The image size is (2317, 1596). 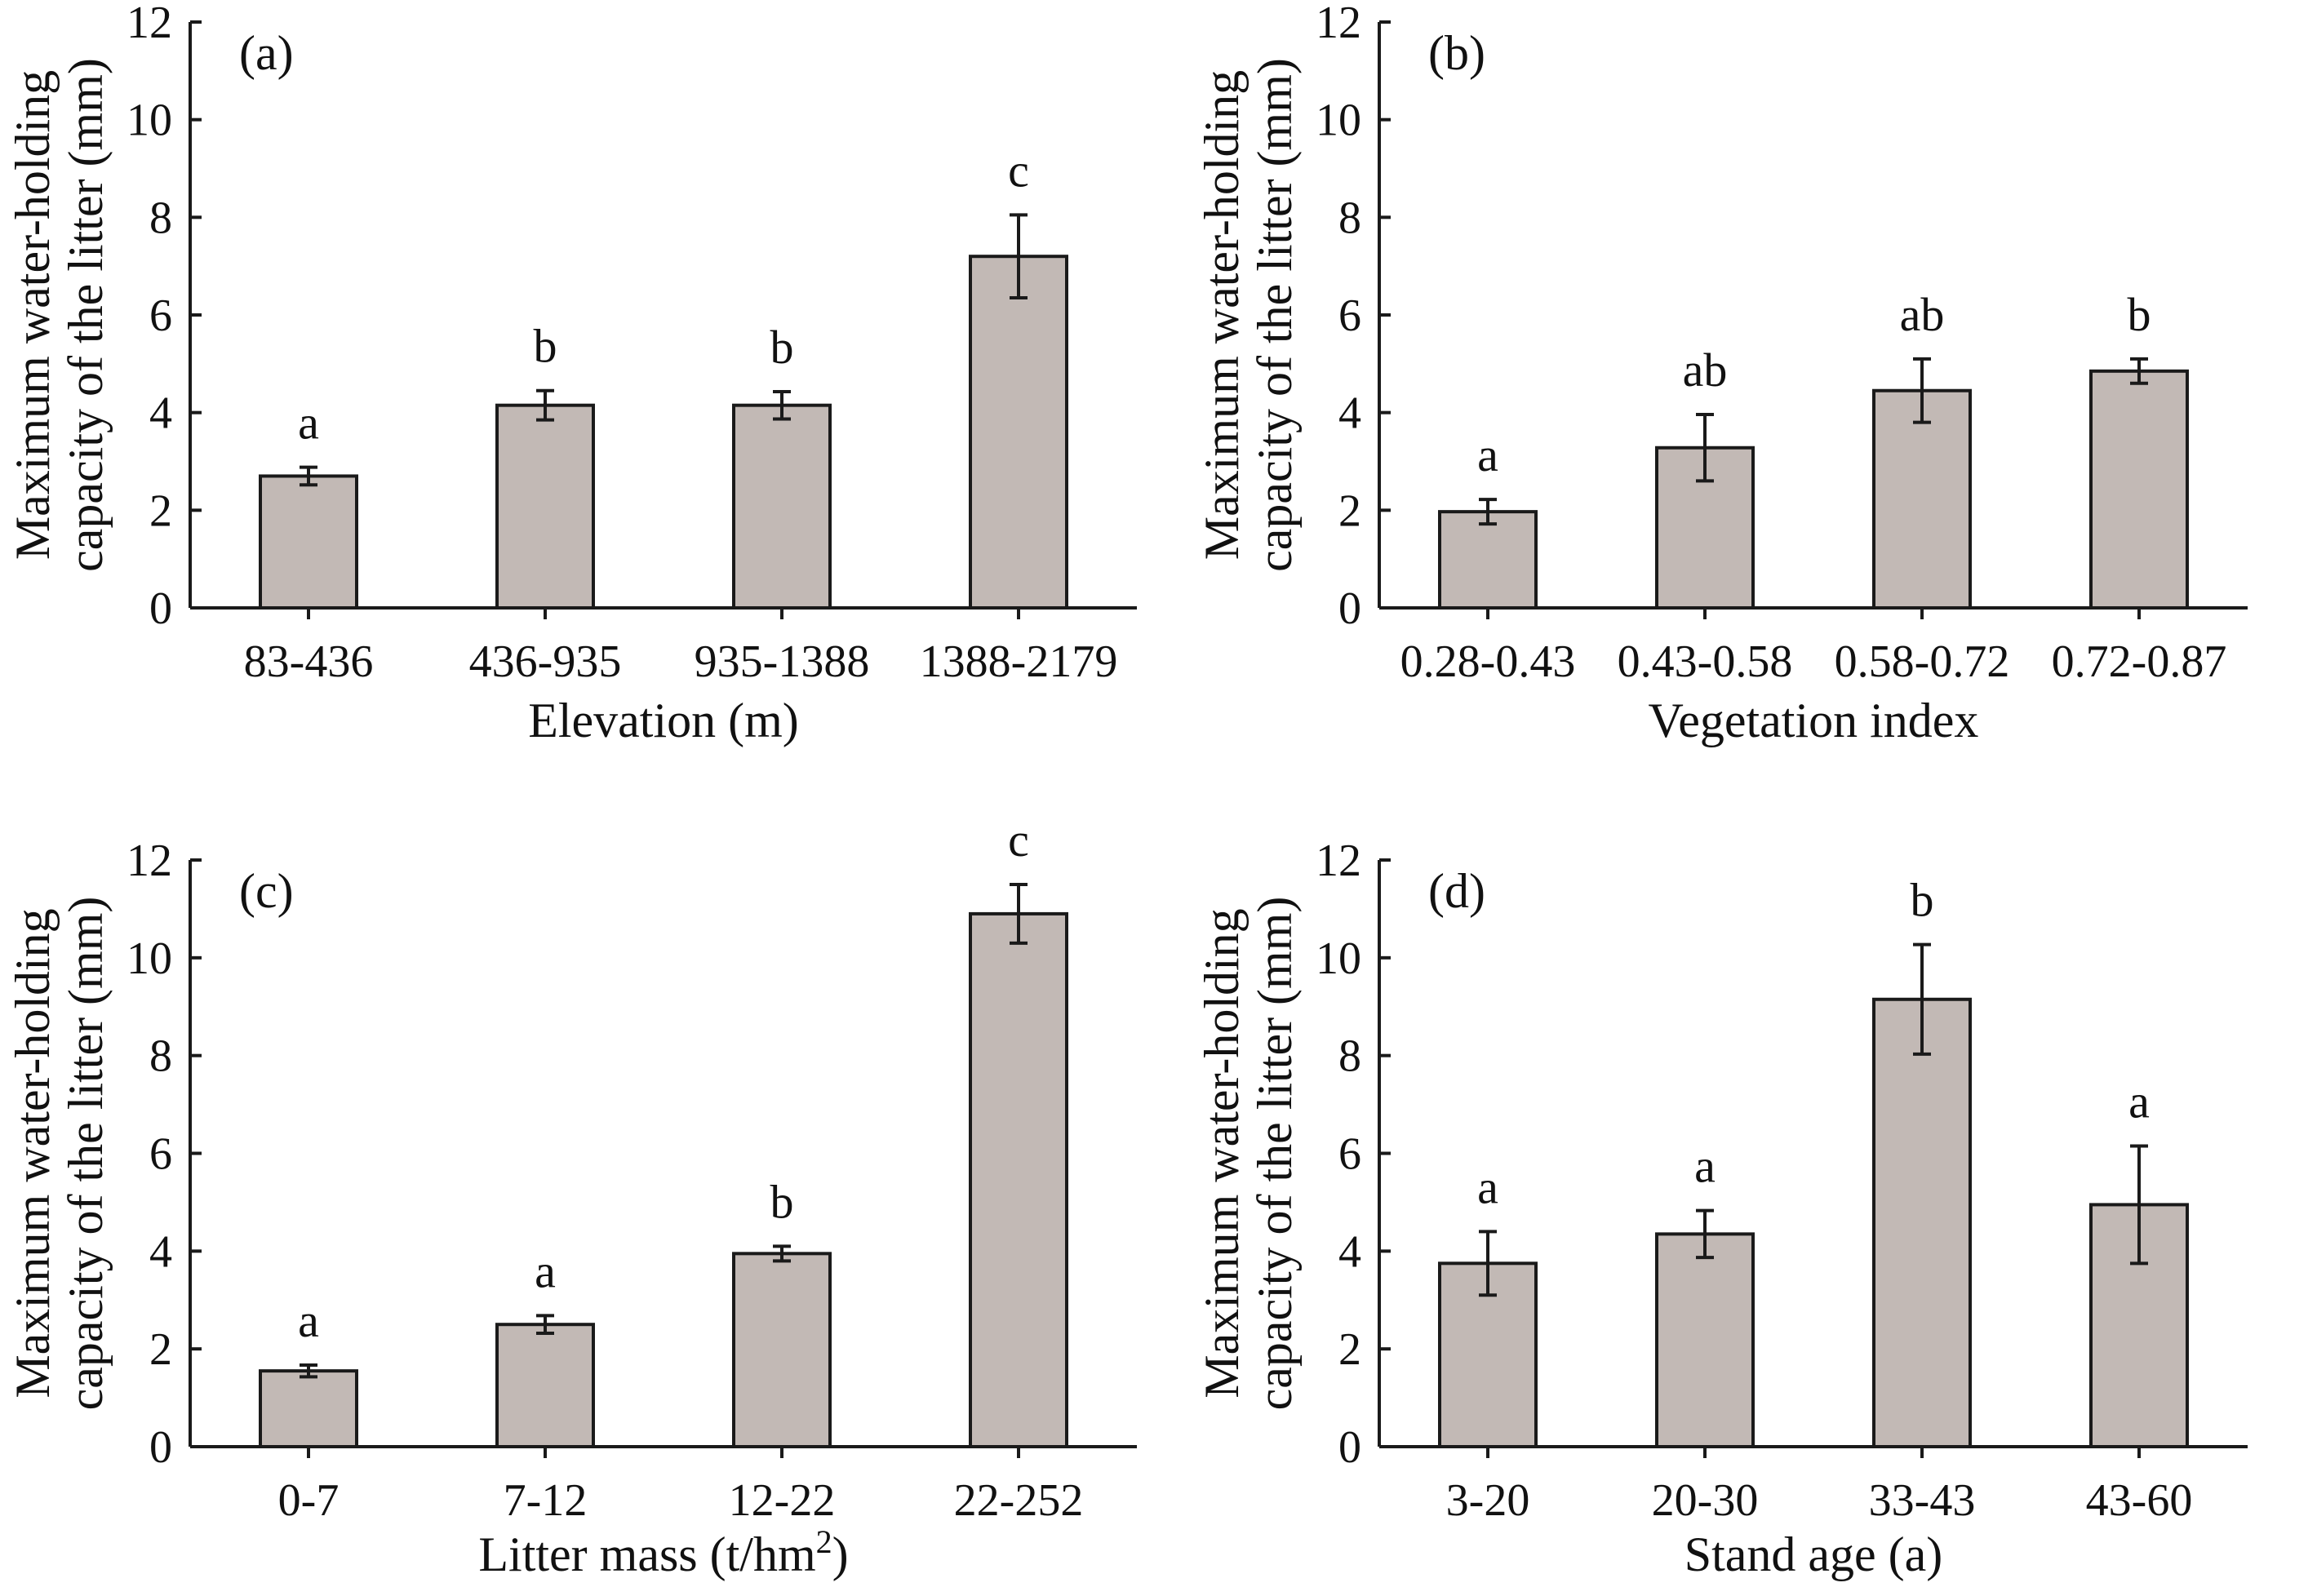 What do you see at coordinates (1814, 720) in the screenshot?
I see `x-axis-title: Vegetation index` at bounding box center [1814, 720].